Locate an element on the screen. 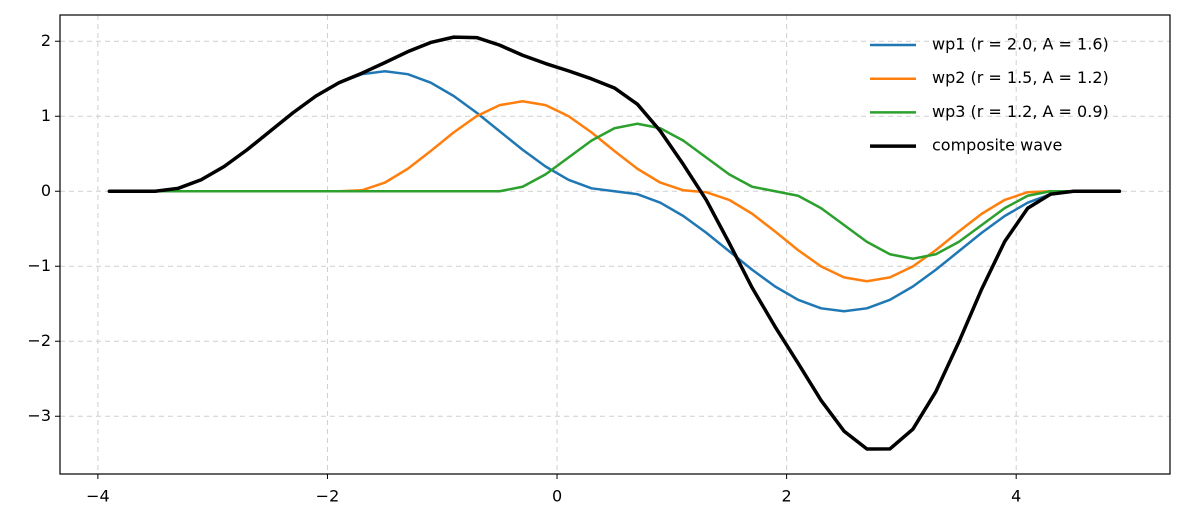  x-tick-label: −4 is located at coordinates (98, 496).